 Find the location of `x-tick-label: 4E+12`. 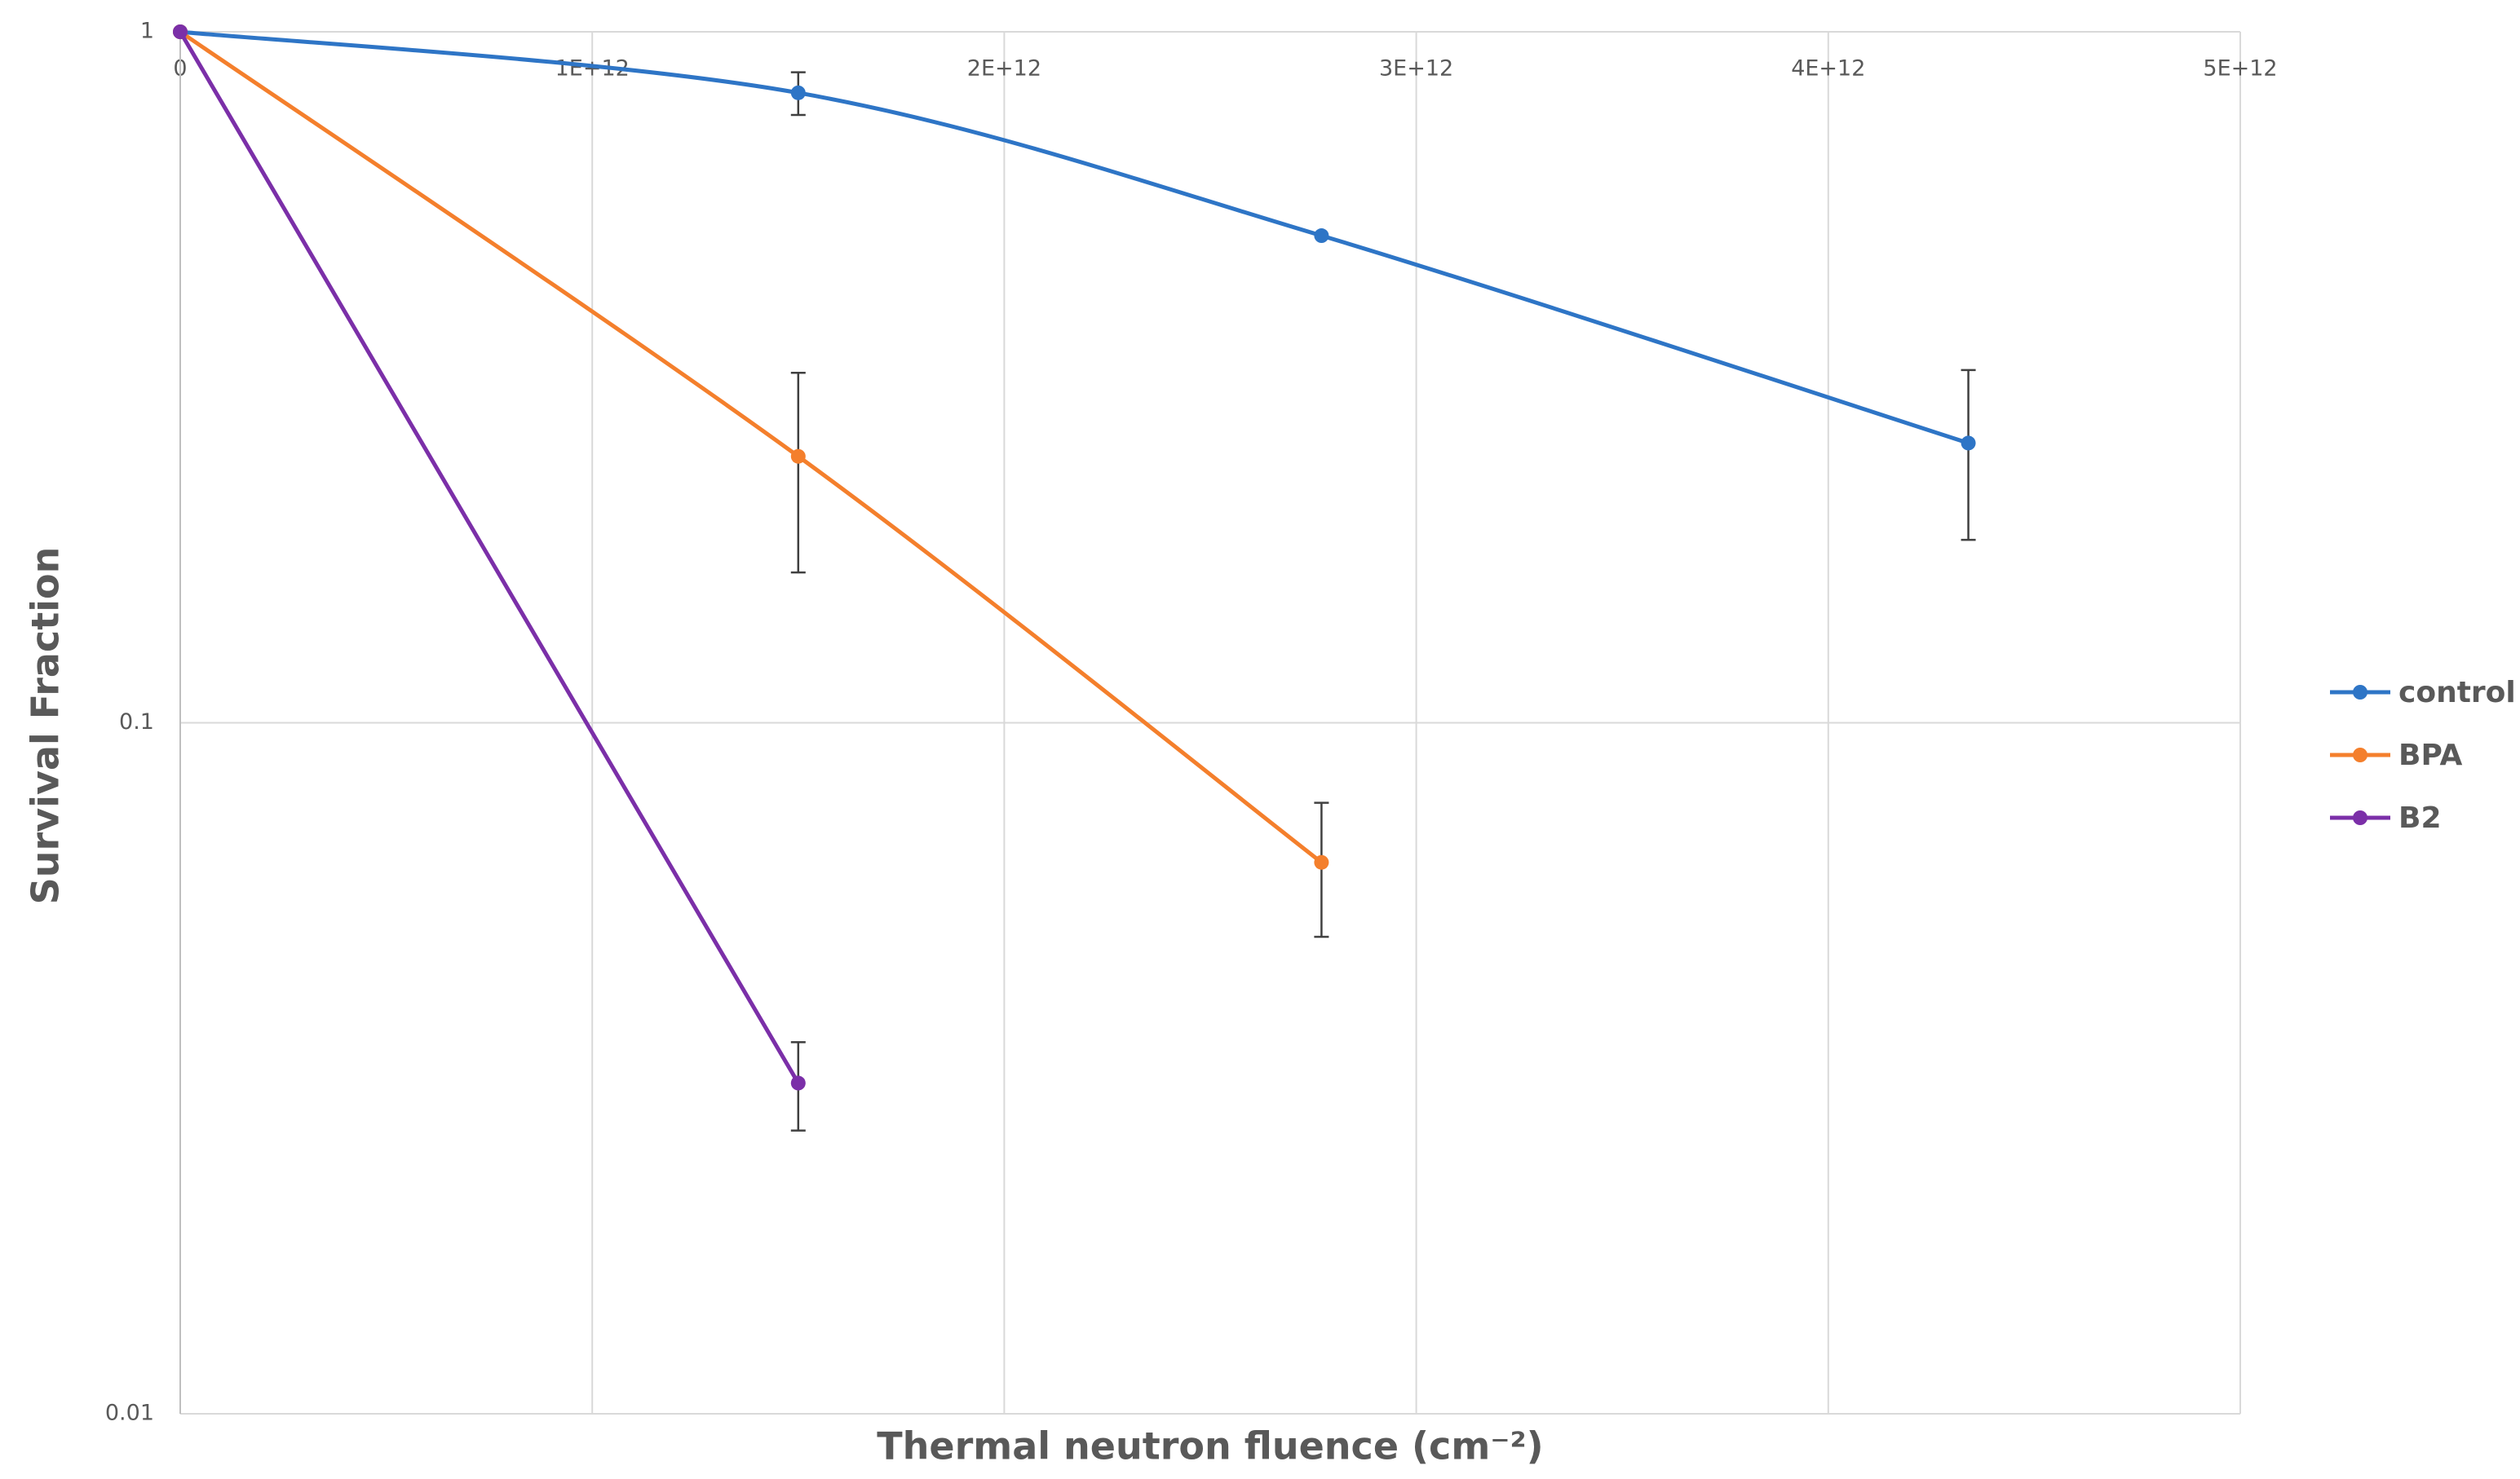

x-tick-label: 4E+12 is located at coordinates (1828, 69).